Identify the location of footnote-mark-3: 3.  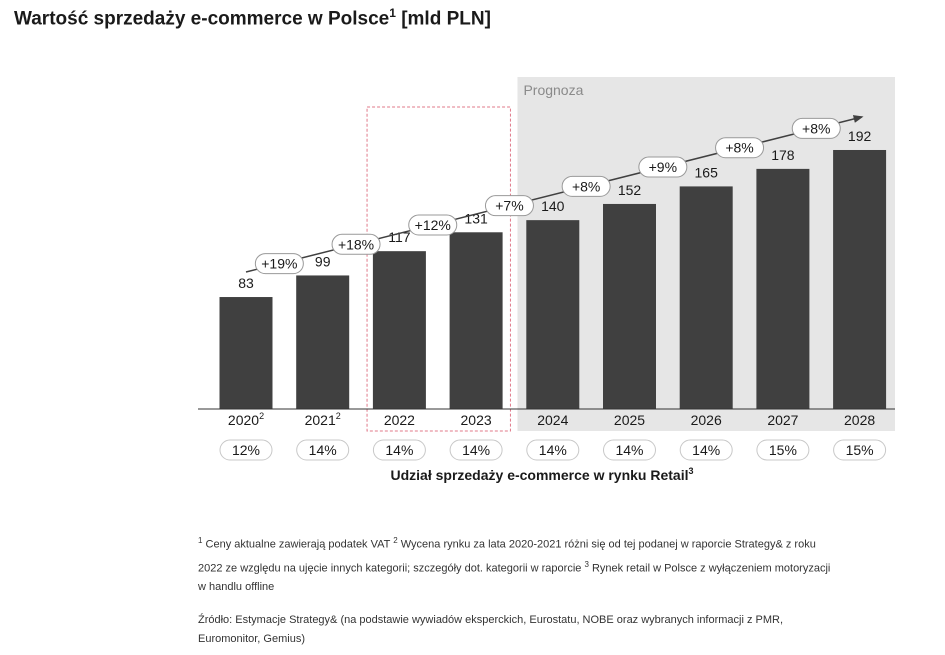
(586, 564).